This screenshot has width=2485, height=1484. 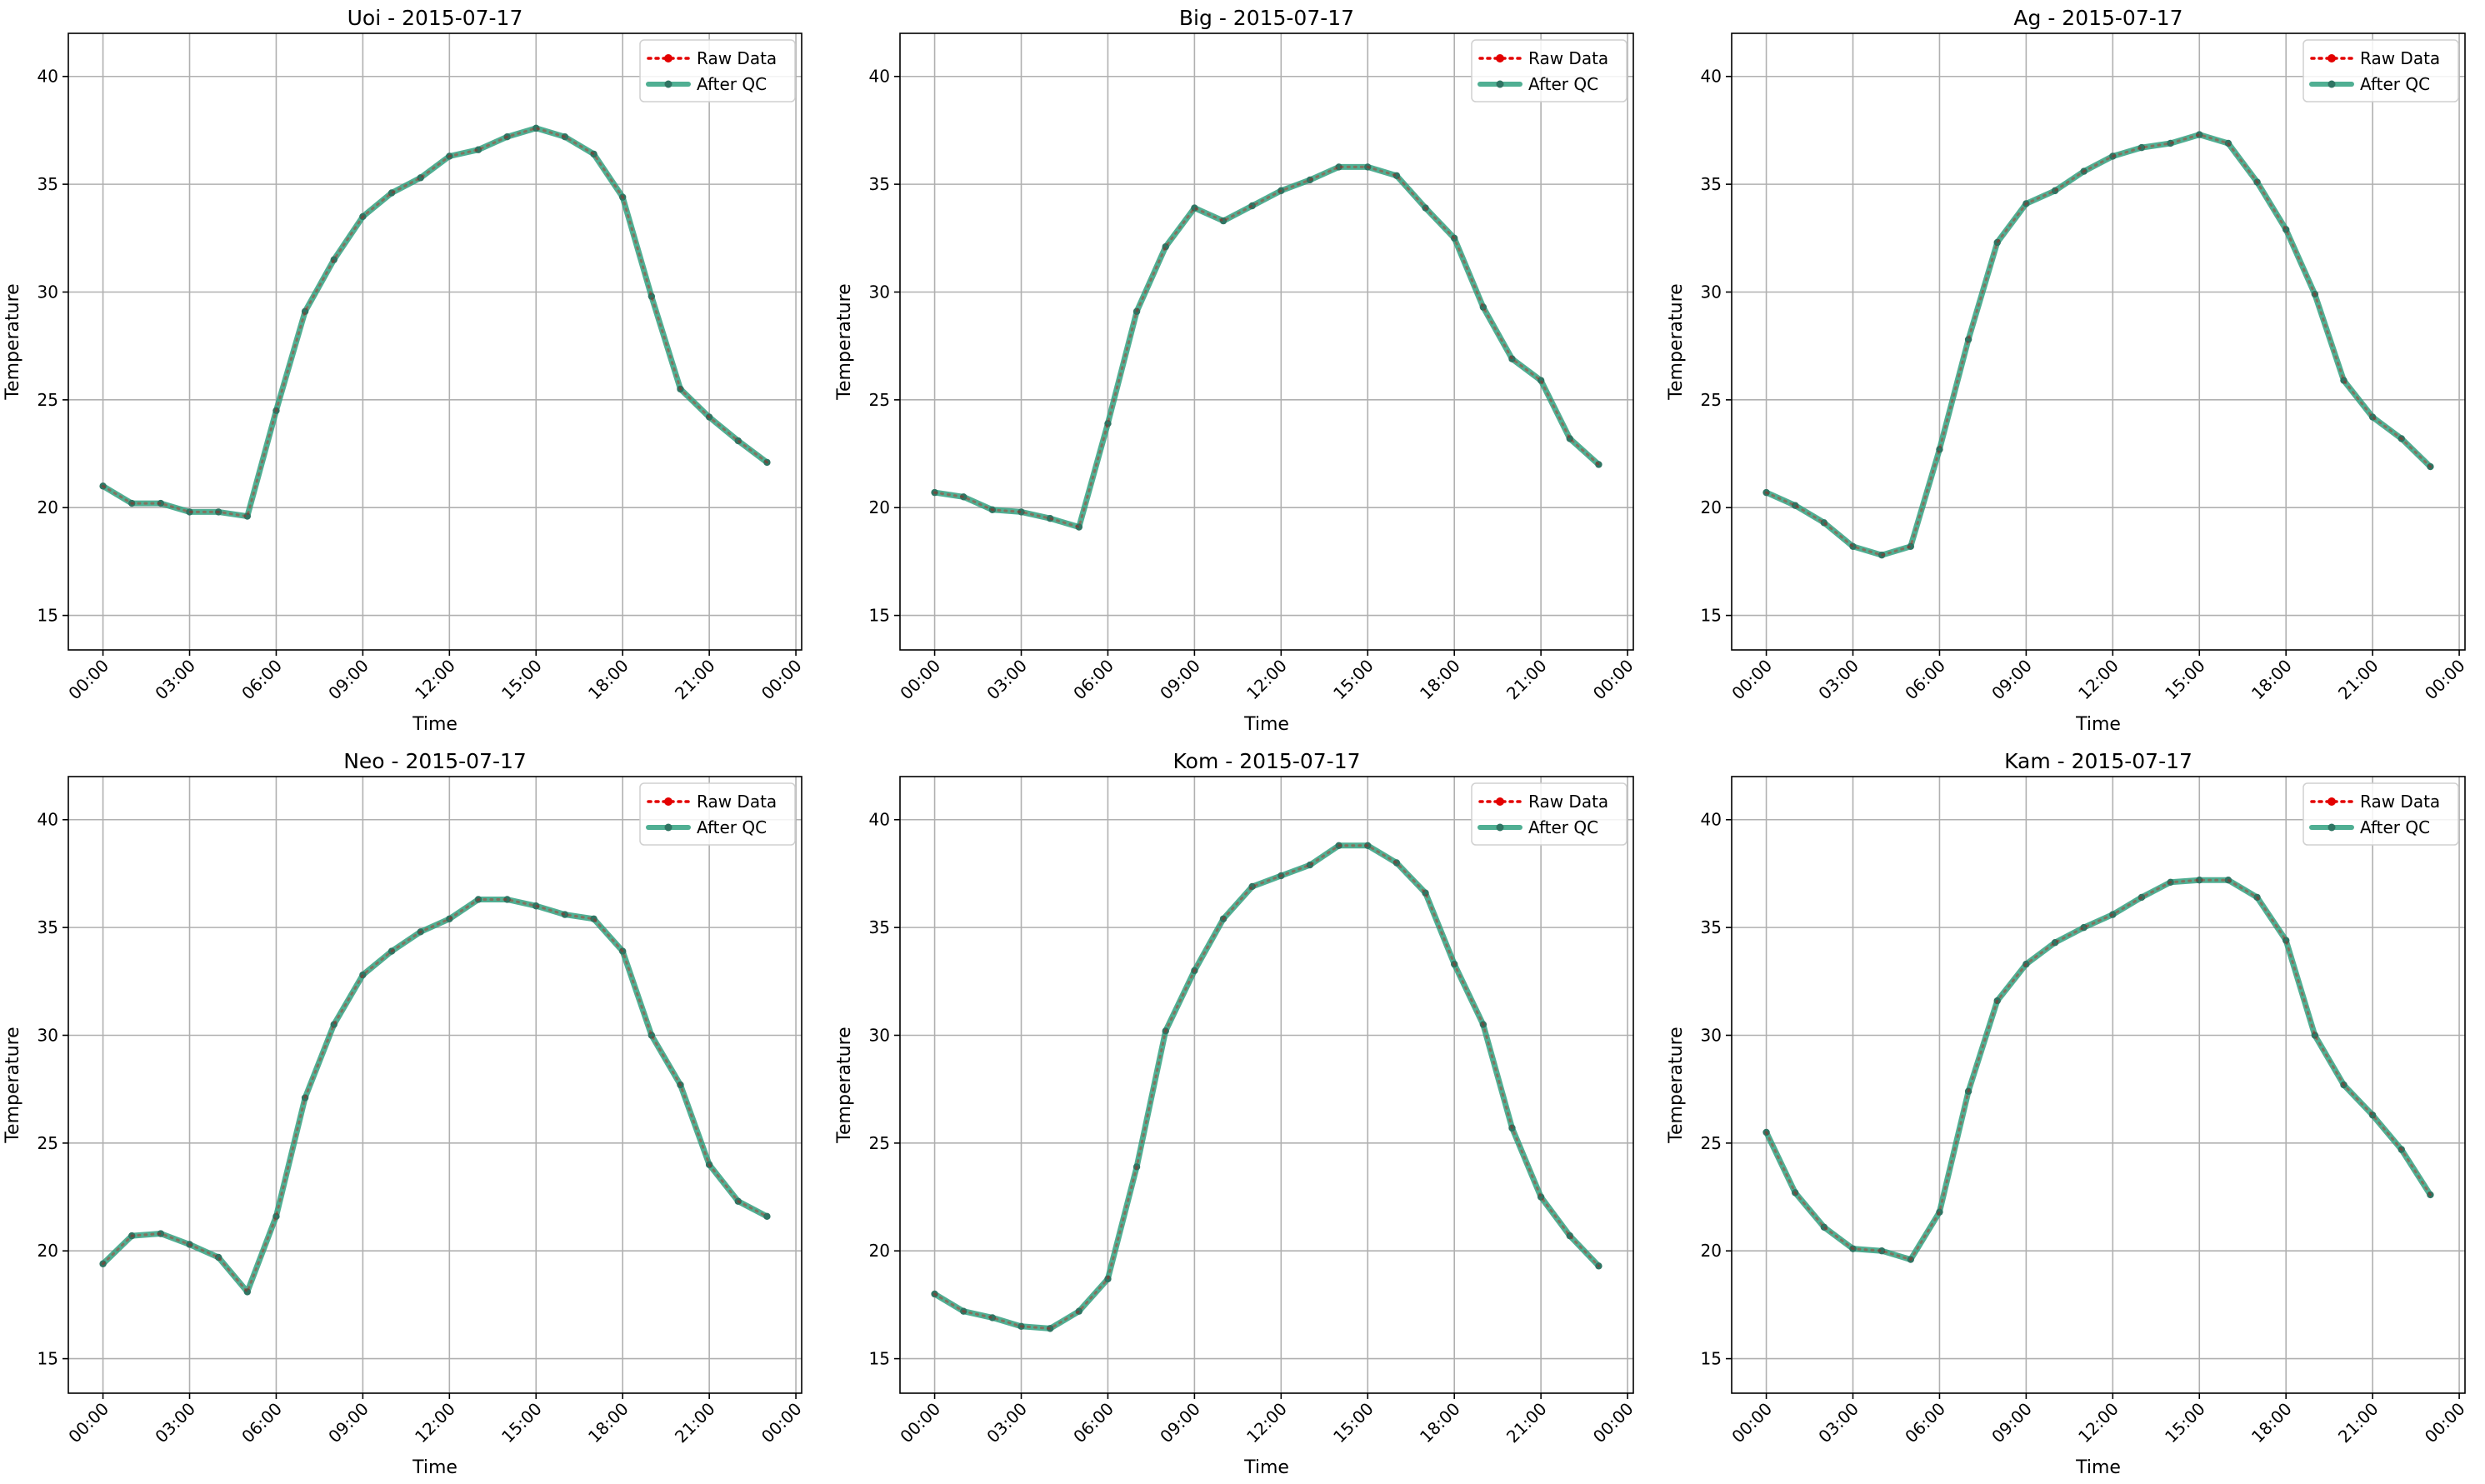 What do you see at coordinates (1266, 18) in the screenshot?
I see `chart-title: Big - 2015-07-17` at bounding box center [1266, 18].